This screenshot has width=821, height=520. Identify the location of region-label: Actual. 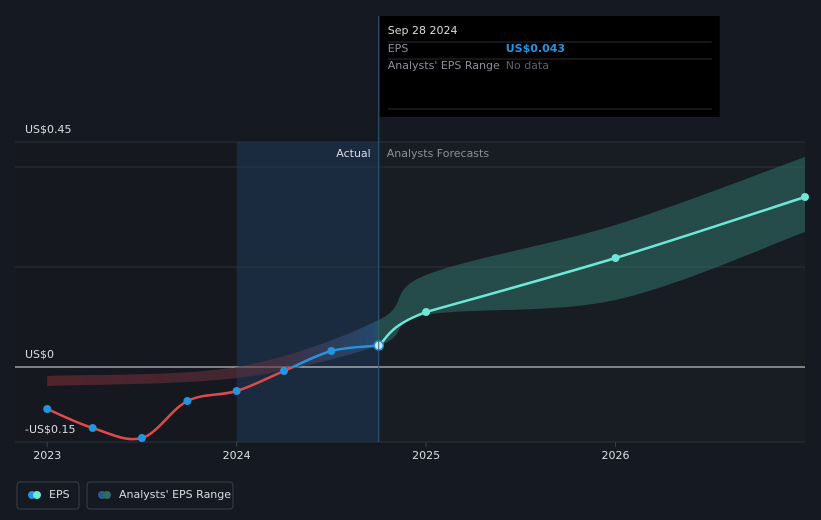
(353, 153).